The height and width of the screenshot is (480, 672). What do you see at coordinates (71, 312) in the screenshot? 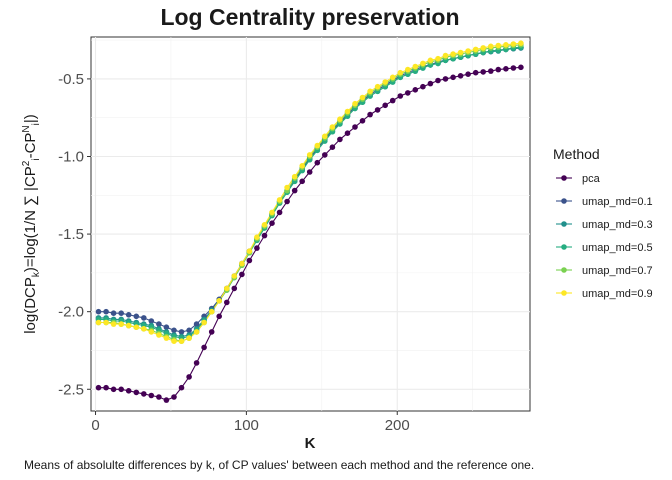
I see `y-tick-label: -2.0` at bounding box center [71, 312].